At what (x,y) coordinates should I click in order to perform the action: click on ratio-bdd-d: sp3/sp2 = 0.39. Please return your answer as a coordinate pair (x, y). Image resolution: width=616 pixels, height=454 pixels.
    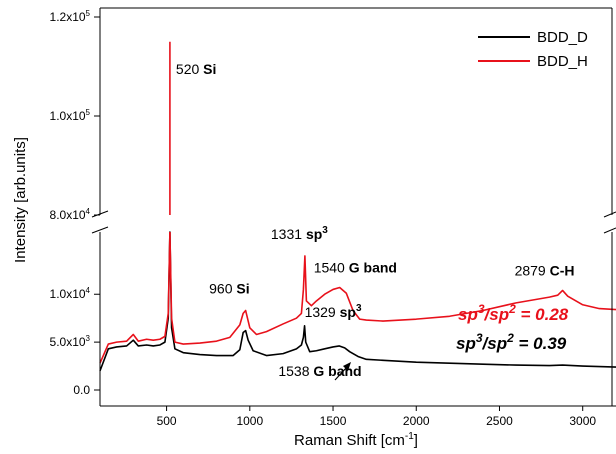
    Looking at the image, I should click on (511, 342).